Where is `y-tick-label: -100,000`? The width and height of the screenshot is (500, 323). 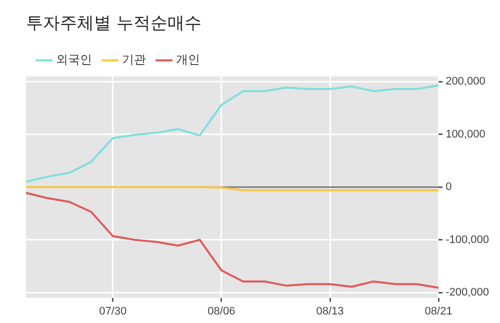 y-tick-label: -100,000 is located at coordinates (468, 240).